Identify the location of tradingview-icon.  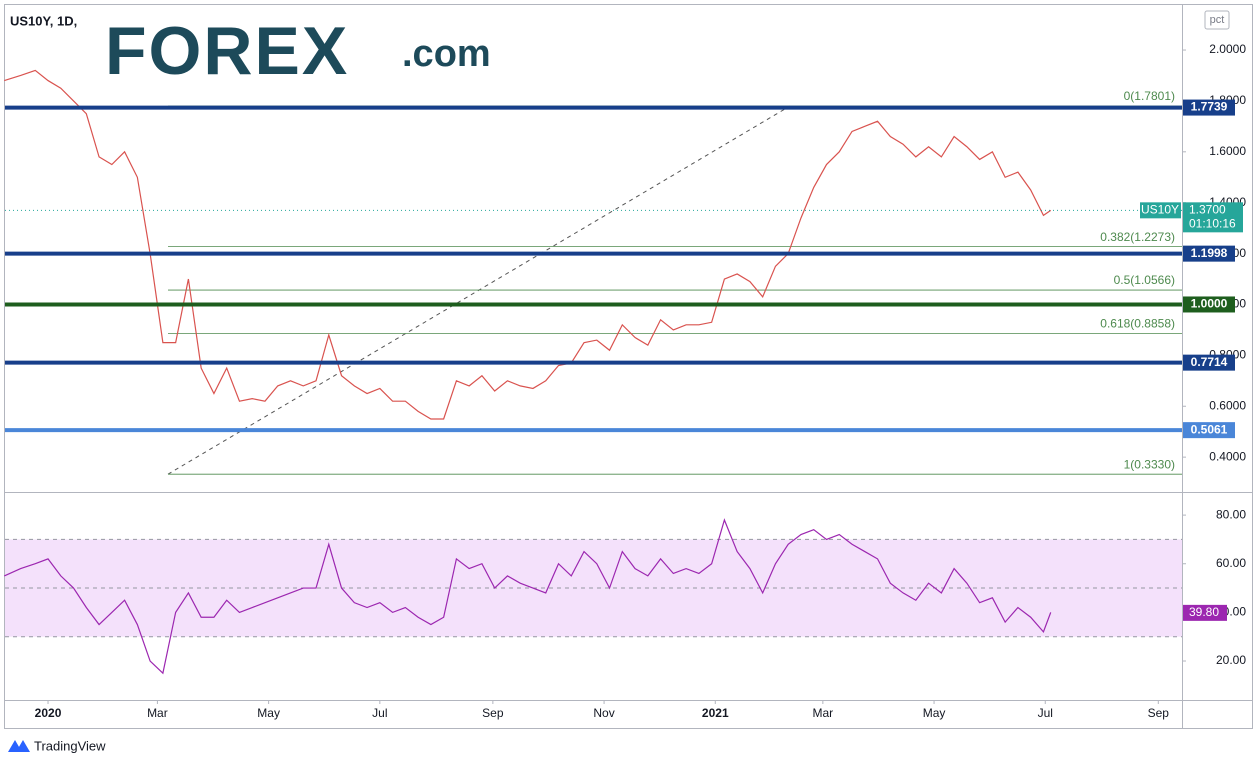
(19, 746).